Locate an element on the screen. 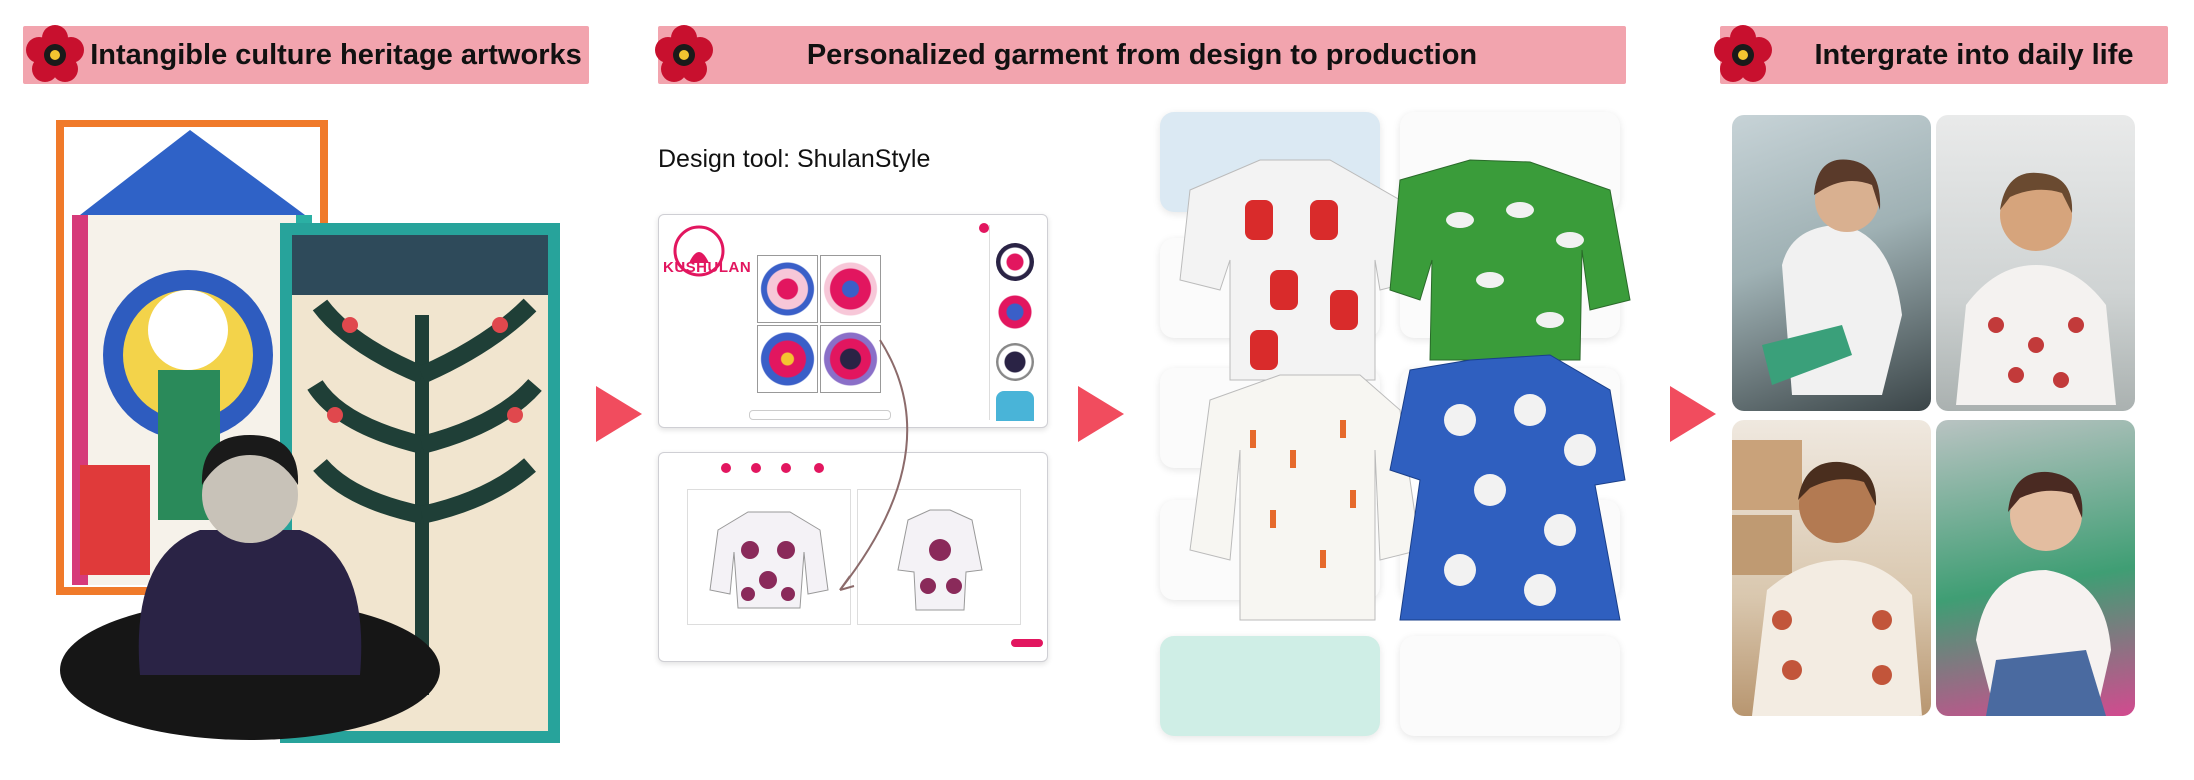 The width and height of the screenshot is (2194, 780). section-banner-artworks: Intangible culture heritage artworks is located at coordinates (306, 55).